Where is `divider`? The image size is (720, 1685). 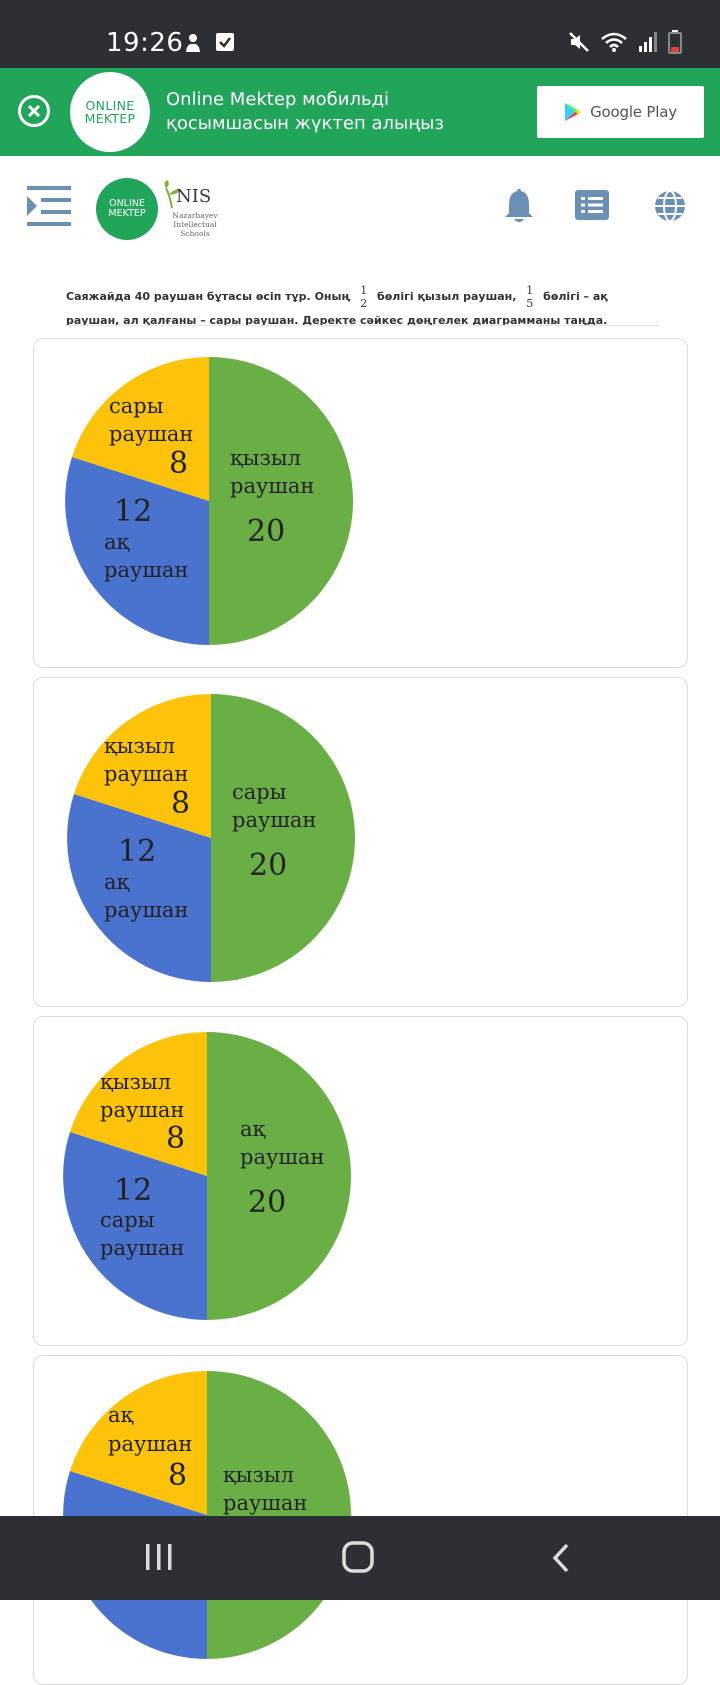
divider is located at coordinates (363, 325).